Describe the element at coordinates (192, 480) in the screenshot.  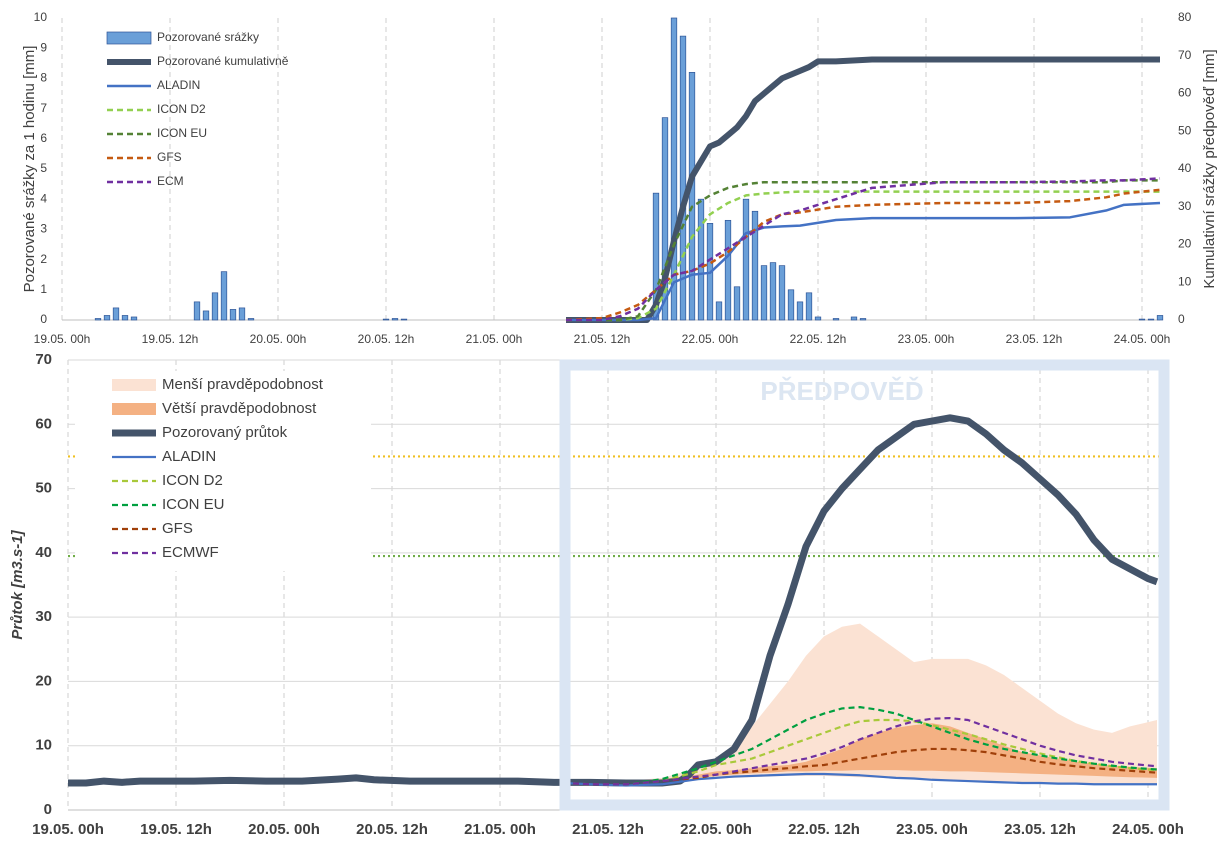
I see `legend-label: ICON D2` at that location.